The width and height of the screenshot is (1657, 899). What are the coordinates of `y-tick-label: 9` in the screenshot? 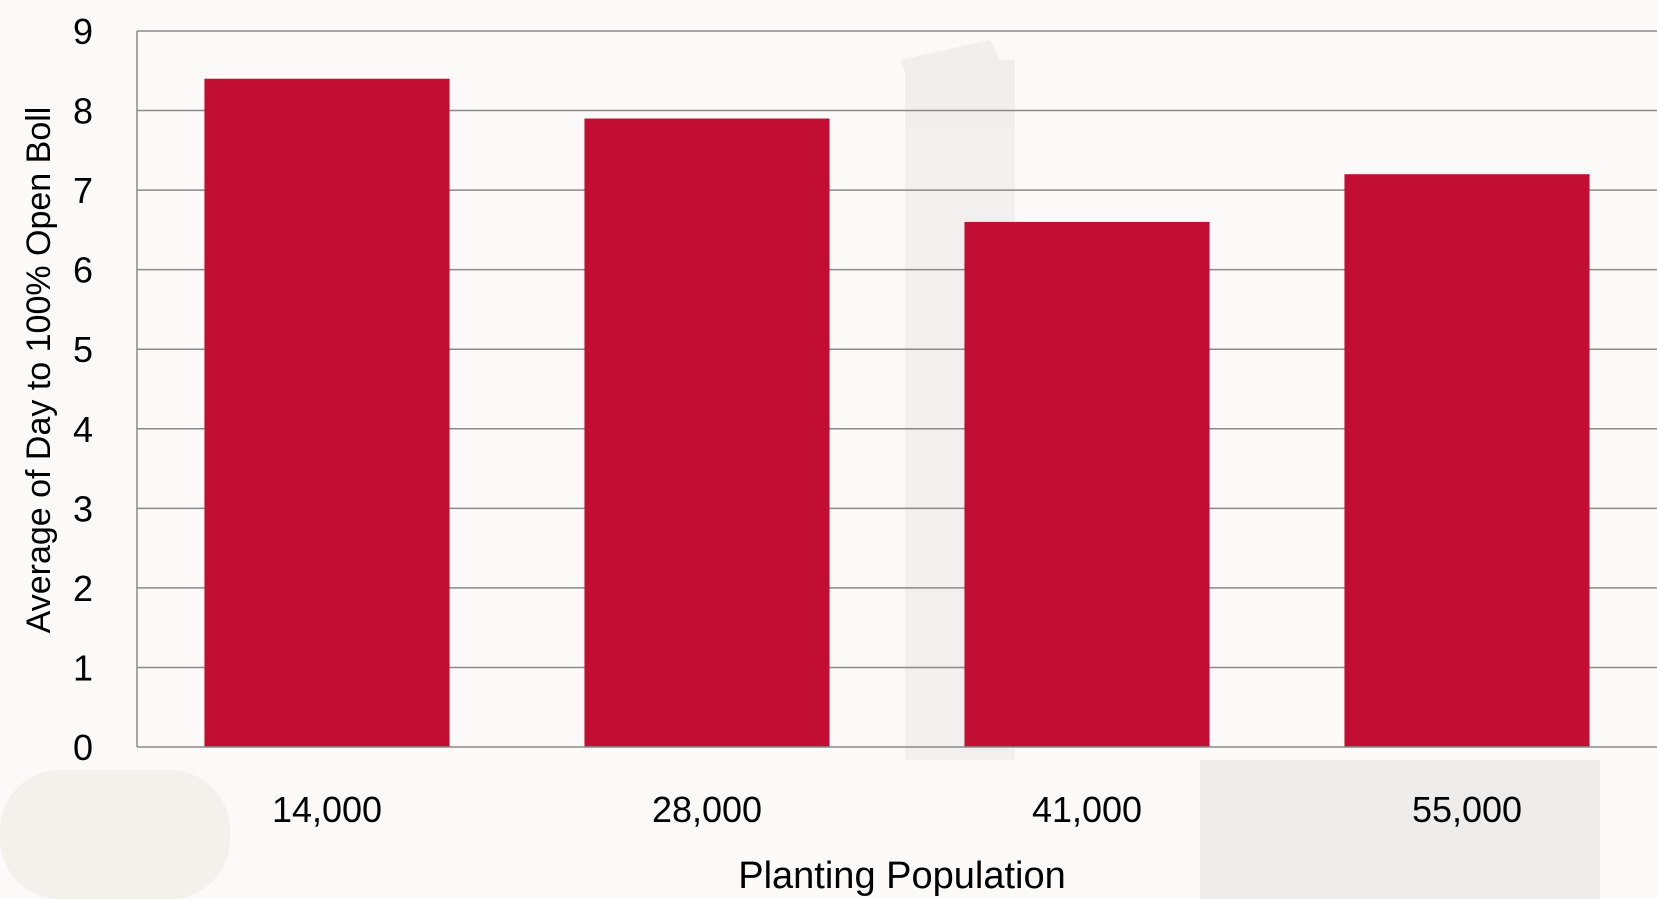 It's located at (83, 31).